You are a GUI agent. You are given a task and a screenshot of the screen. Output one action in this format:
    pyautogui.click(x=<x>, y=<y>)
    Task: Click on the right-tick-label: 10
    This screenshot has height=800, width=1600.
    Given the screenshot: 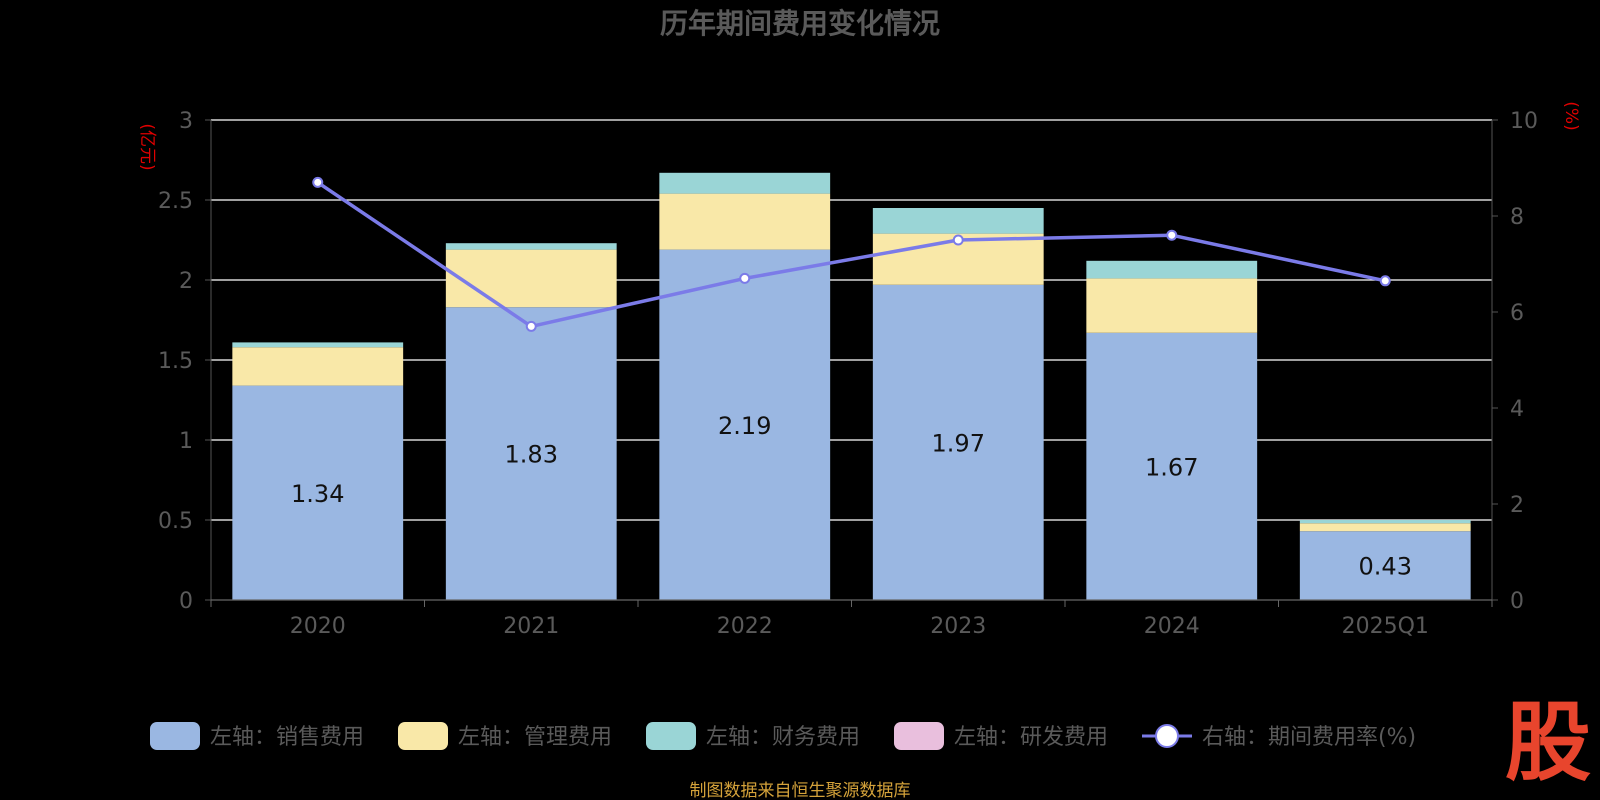 What is the action you would take?
    pyautogui.click(x=1524, y=121)
    